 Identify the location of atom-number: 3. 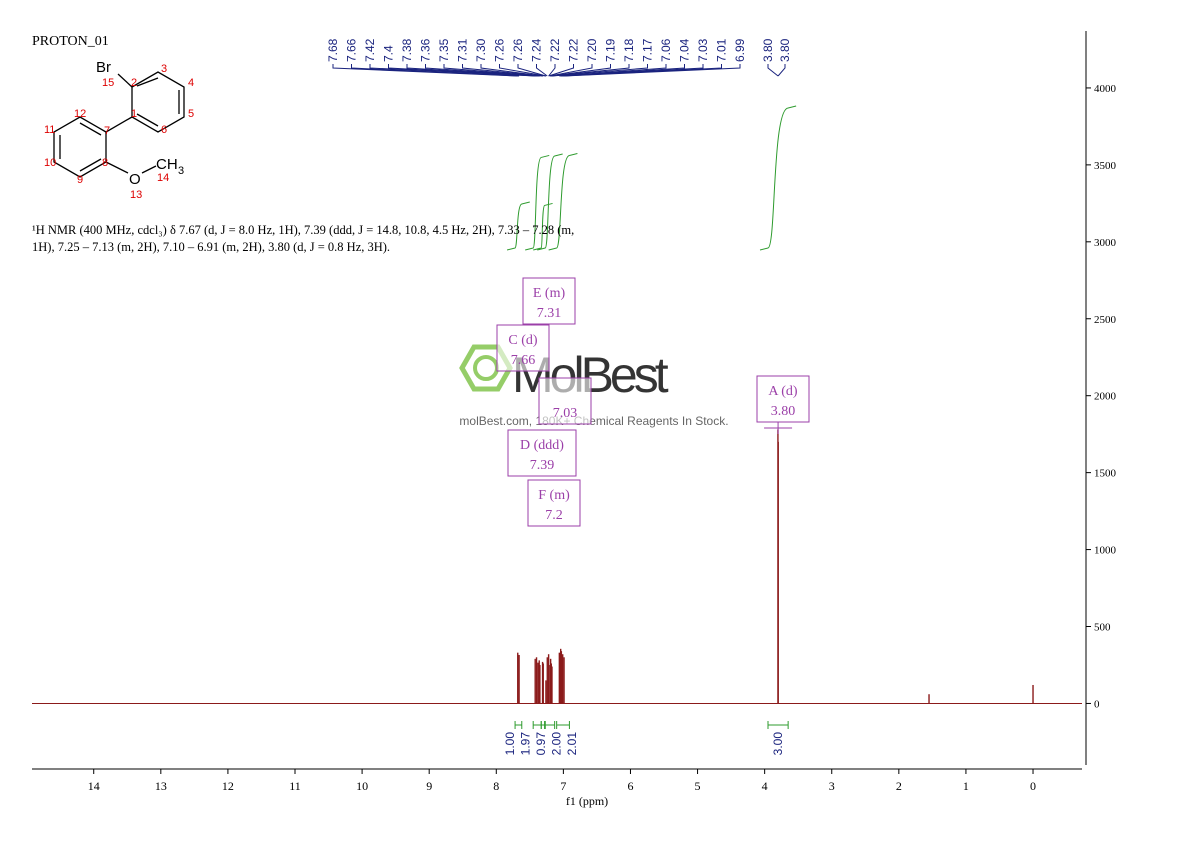
(164, 69).